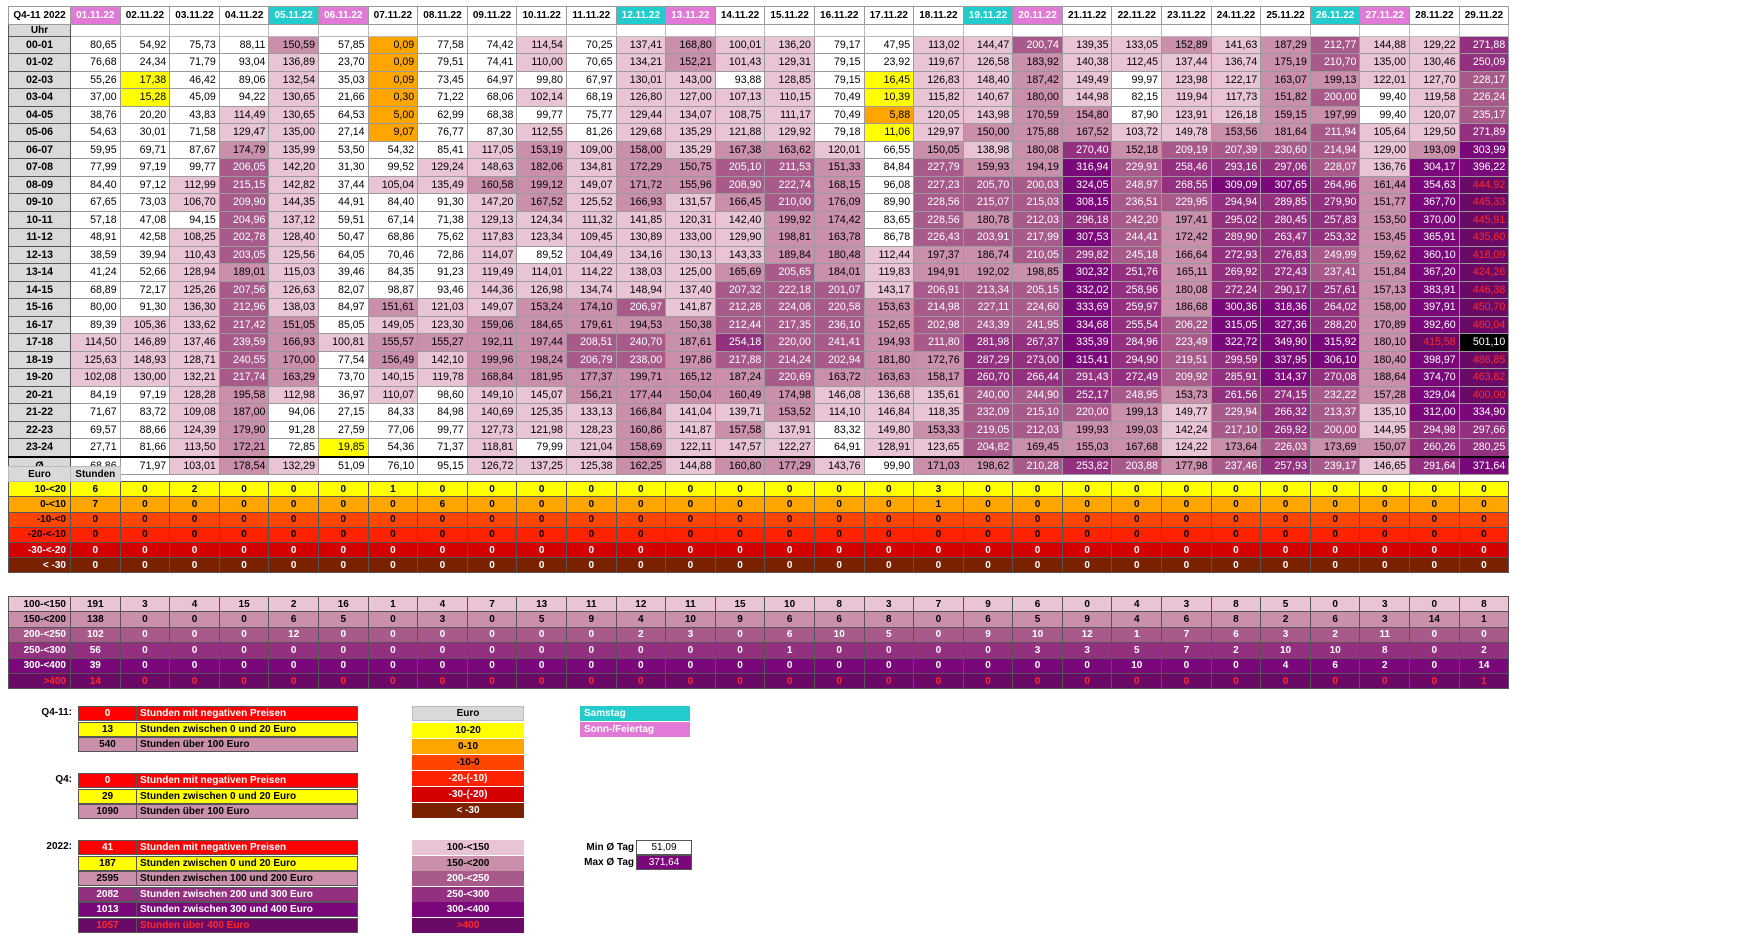 The height and width of the screenshot is (941, 1748). What do you see at coordinates (343, 62) in the screenshot?
I see `price-cell: 23,70` at bounding box center [343, 62].